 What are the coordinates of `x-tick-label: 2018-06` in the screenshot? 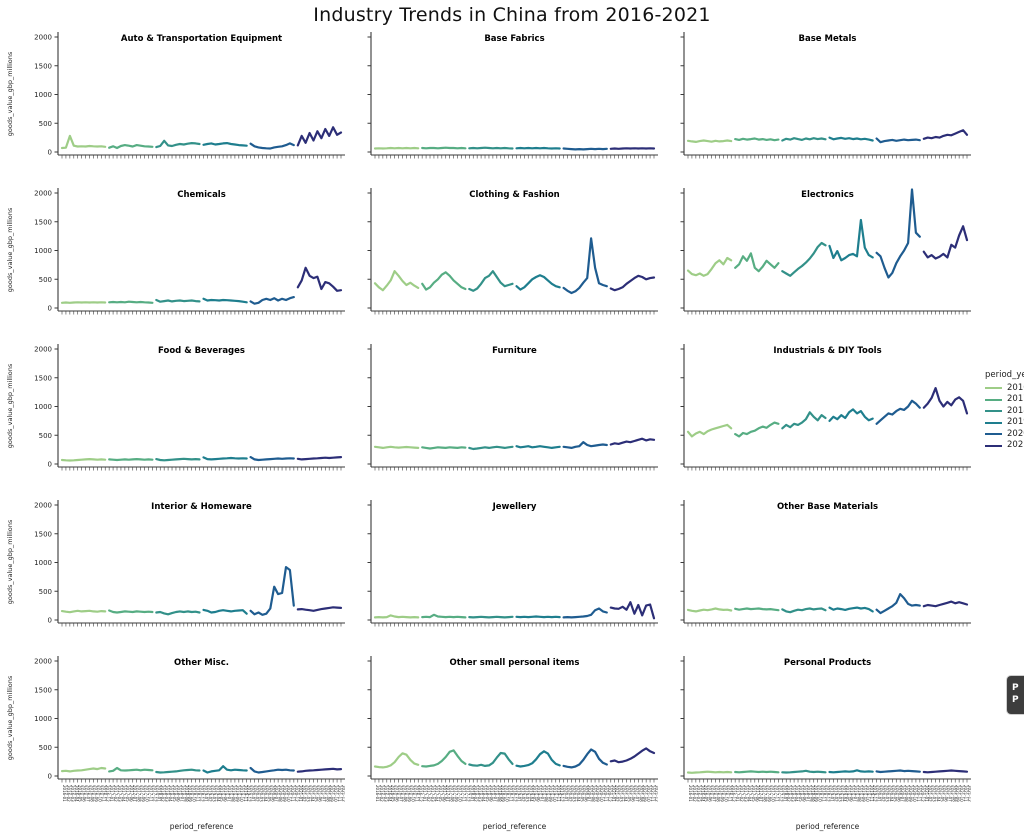 It's located at (804, 793).